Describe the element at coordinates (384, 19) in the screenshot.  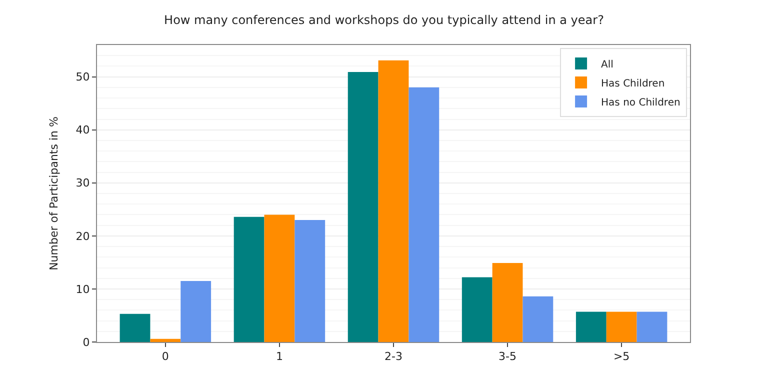
I see `chart-title: How many conferences and workshops do you typically attend in a year?` at that location.